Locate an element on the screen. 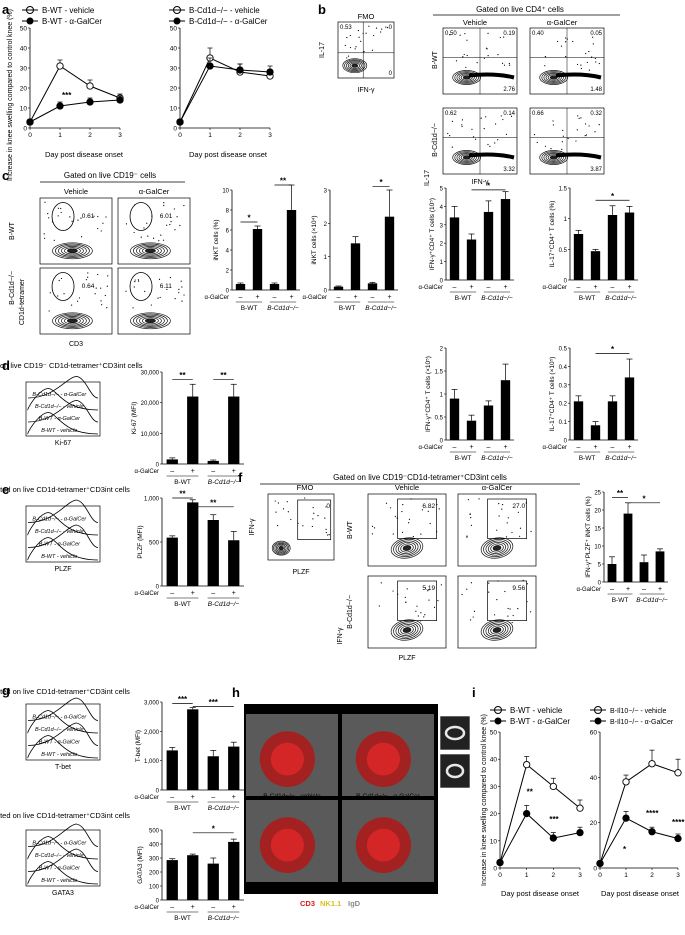 The image size is (685, 935). flow-plot-frame is located at coordinates (76, 301).